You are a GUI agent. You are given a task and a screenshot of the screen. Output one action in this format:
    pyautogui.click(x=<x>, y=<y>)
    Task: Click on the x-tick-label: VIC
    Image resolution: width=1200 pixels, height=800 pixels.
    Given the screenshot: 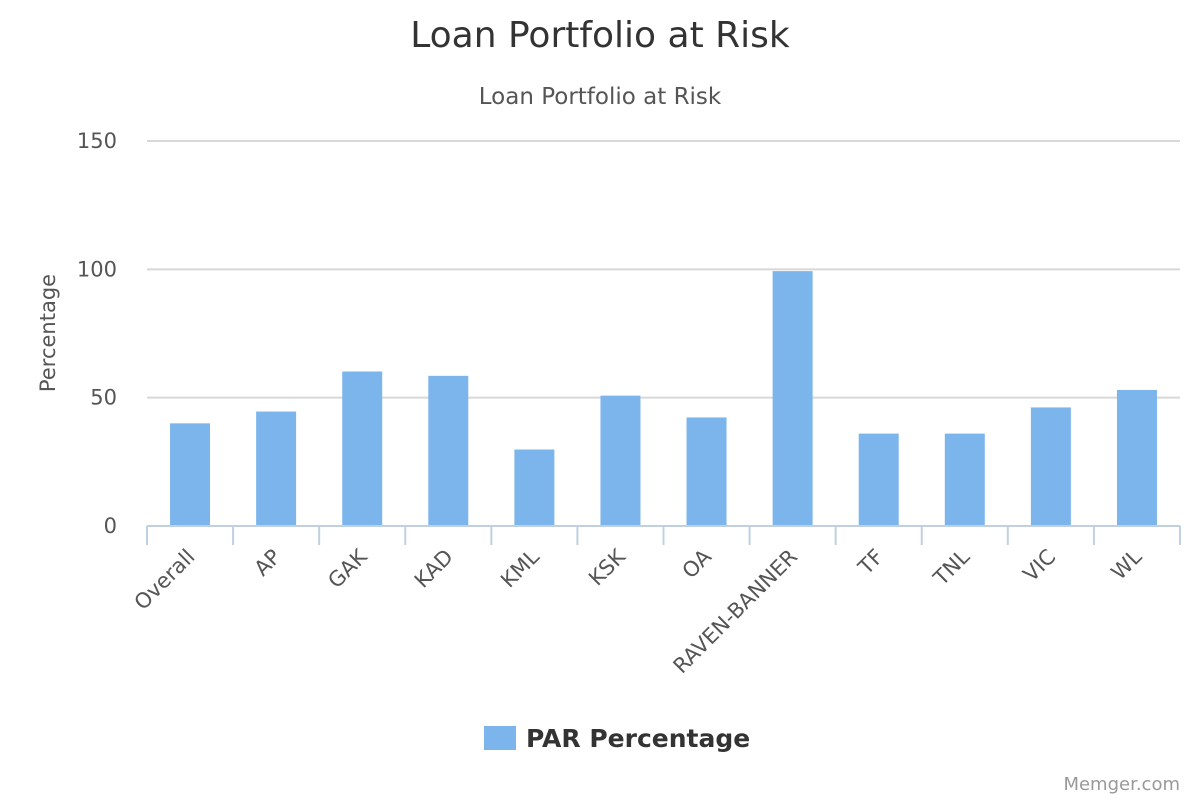 What is the action you would take?
    pyautogui.click(x=1040, y=566)
    